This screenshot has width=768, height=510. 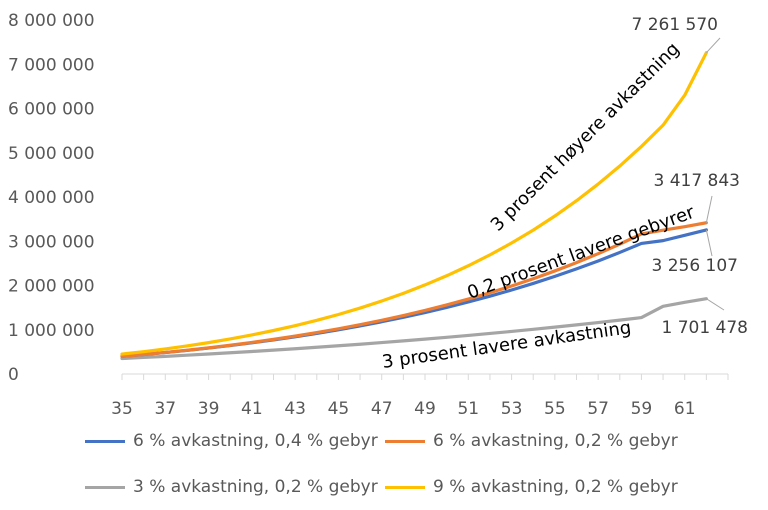 What do you see at coordinates (255, 487) in the screenshot?
I see `legend-label: 3 % avkastning, 0,2 % gebyr` at bounding box center [255, 487].